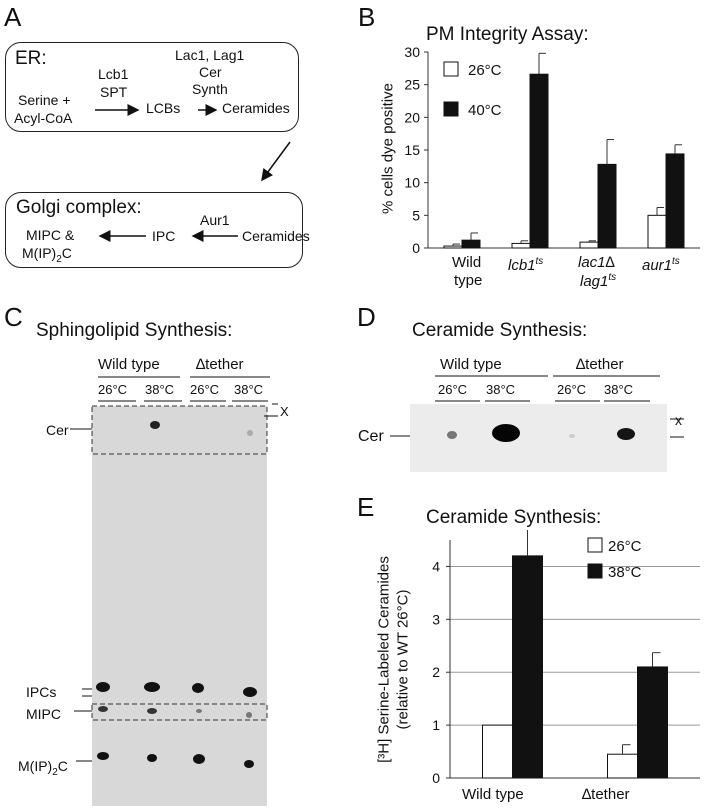 The width and height of the screenshot is (713, 810). Describe the element at coordinates (412, 117) in the screenshot. I see `b-ytick-label-4: 20` at that location.